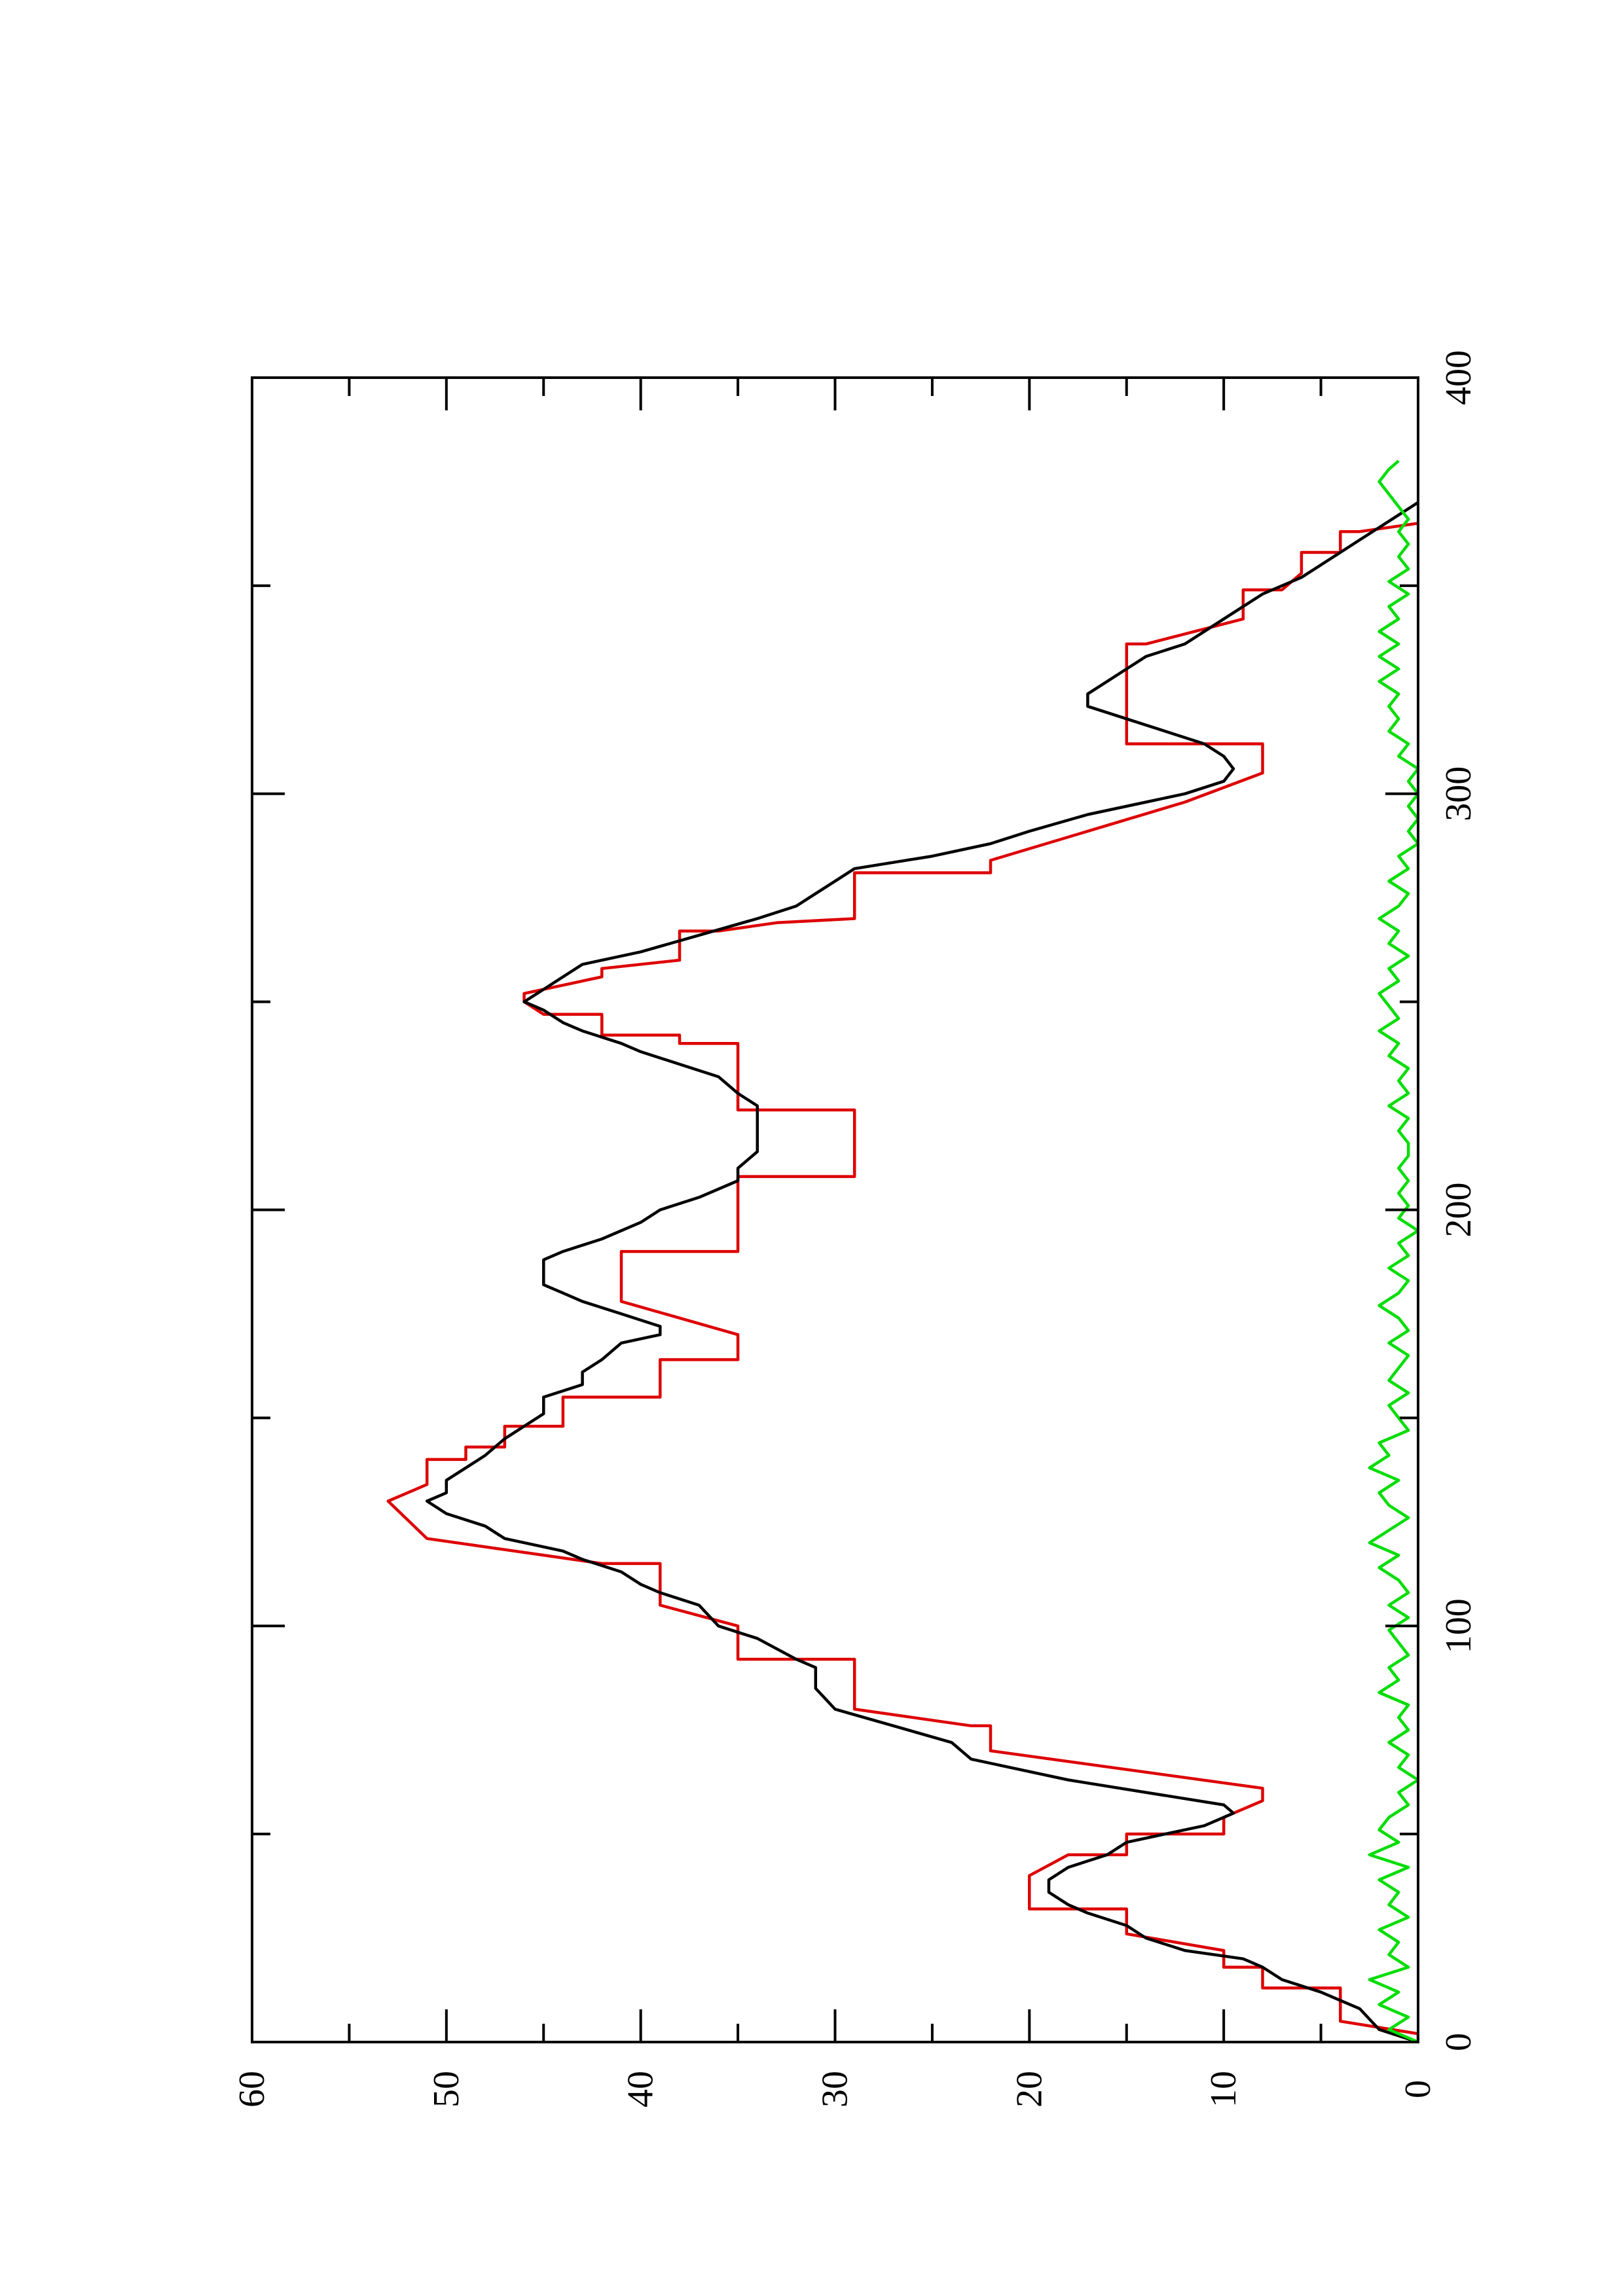  I want to click on y-tick-label: 60, so click(252, 2089).